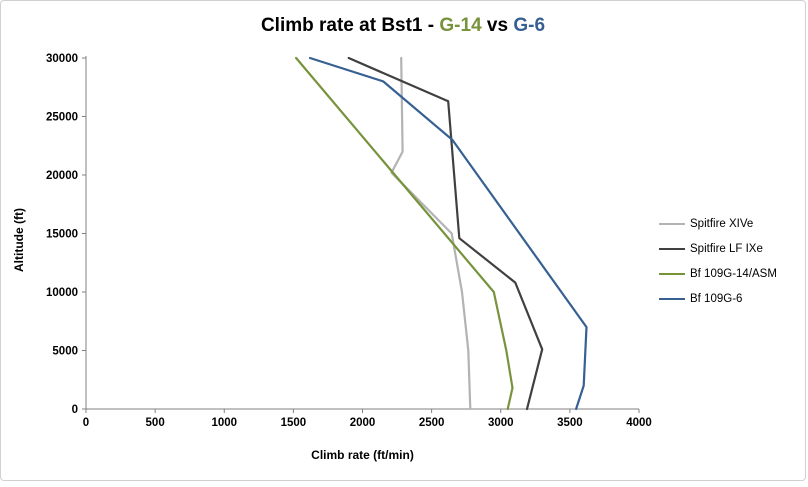 The width and height of the screenshot is (808, 487). What do you see at coordinates (363, 423) in the screenshot?
I see `x-tick-label: 2000` at bounding box center [363, 423].